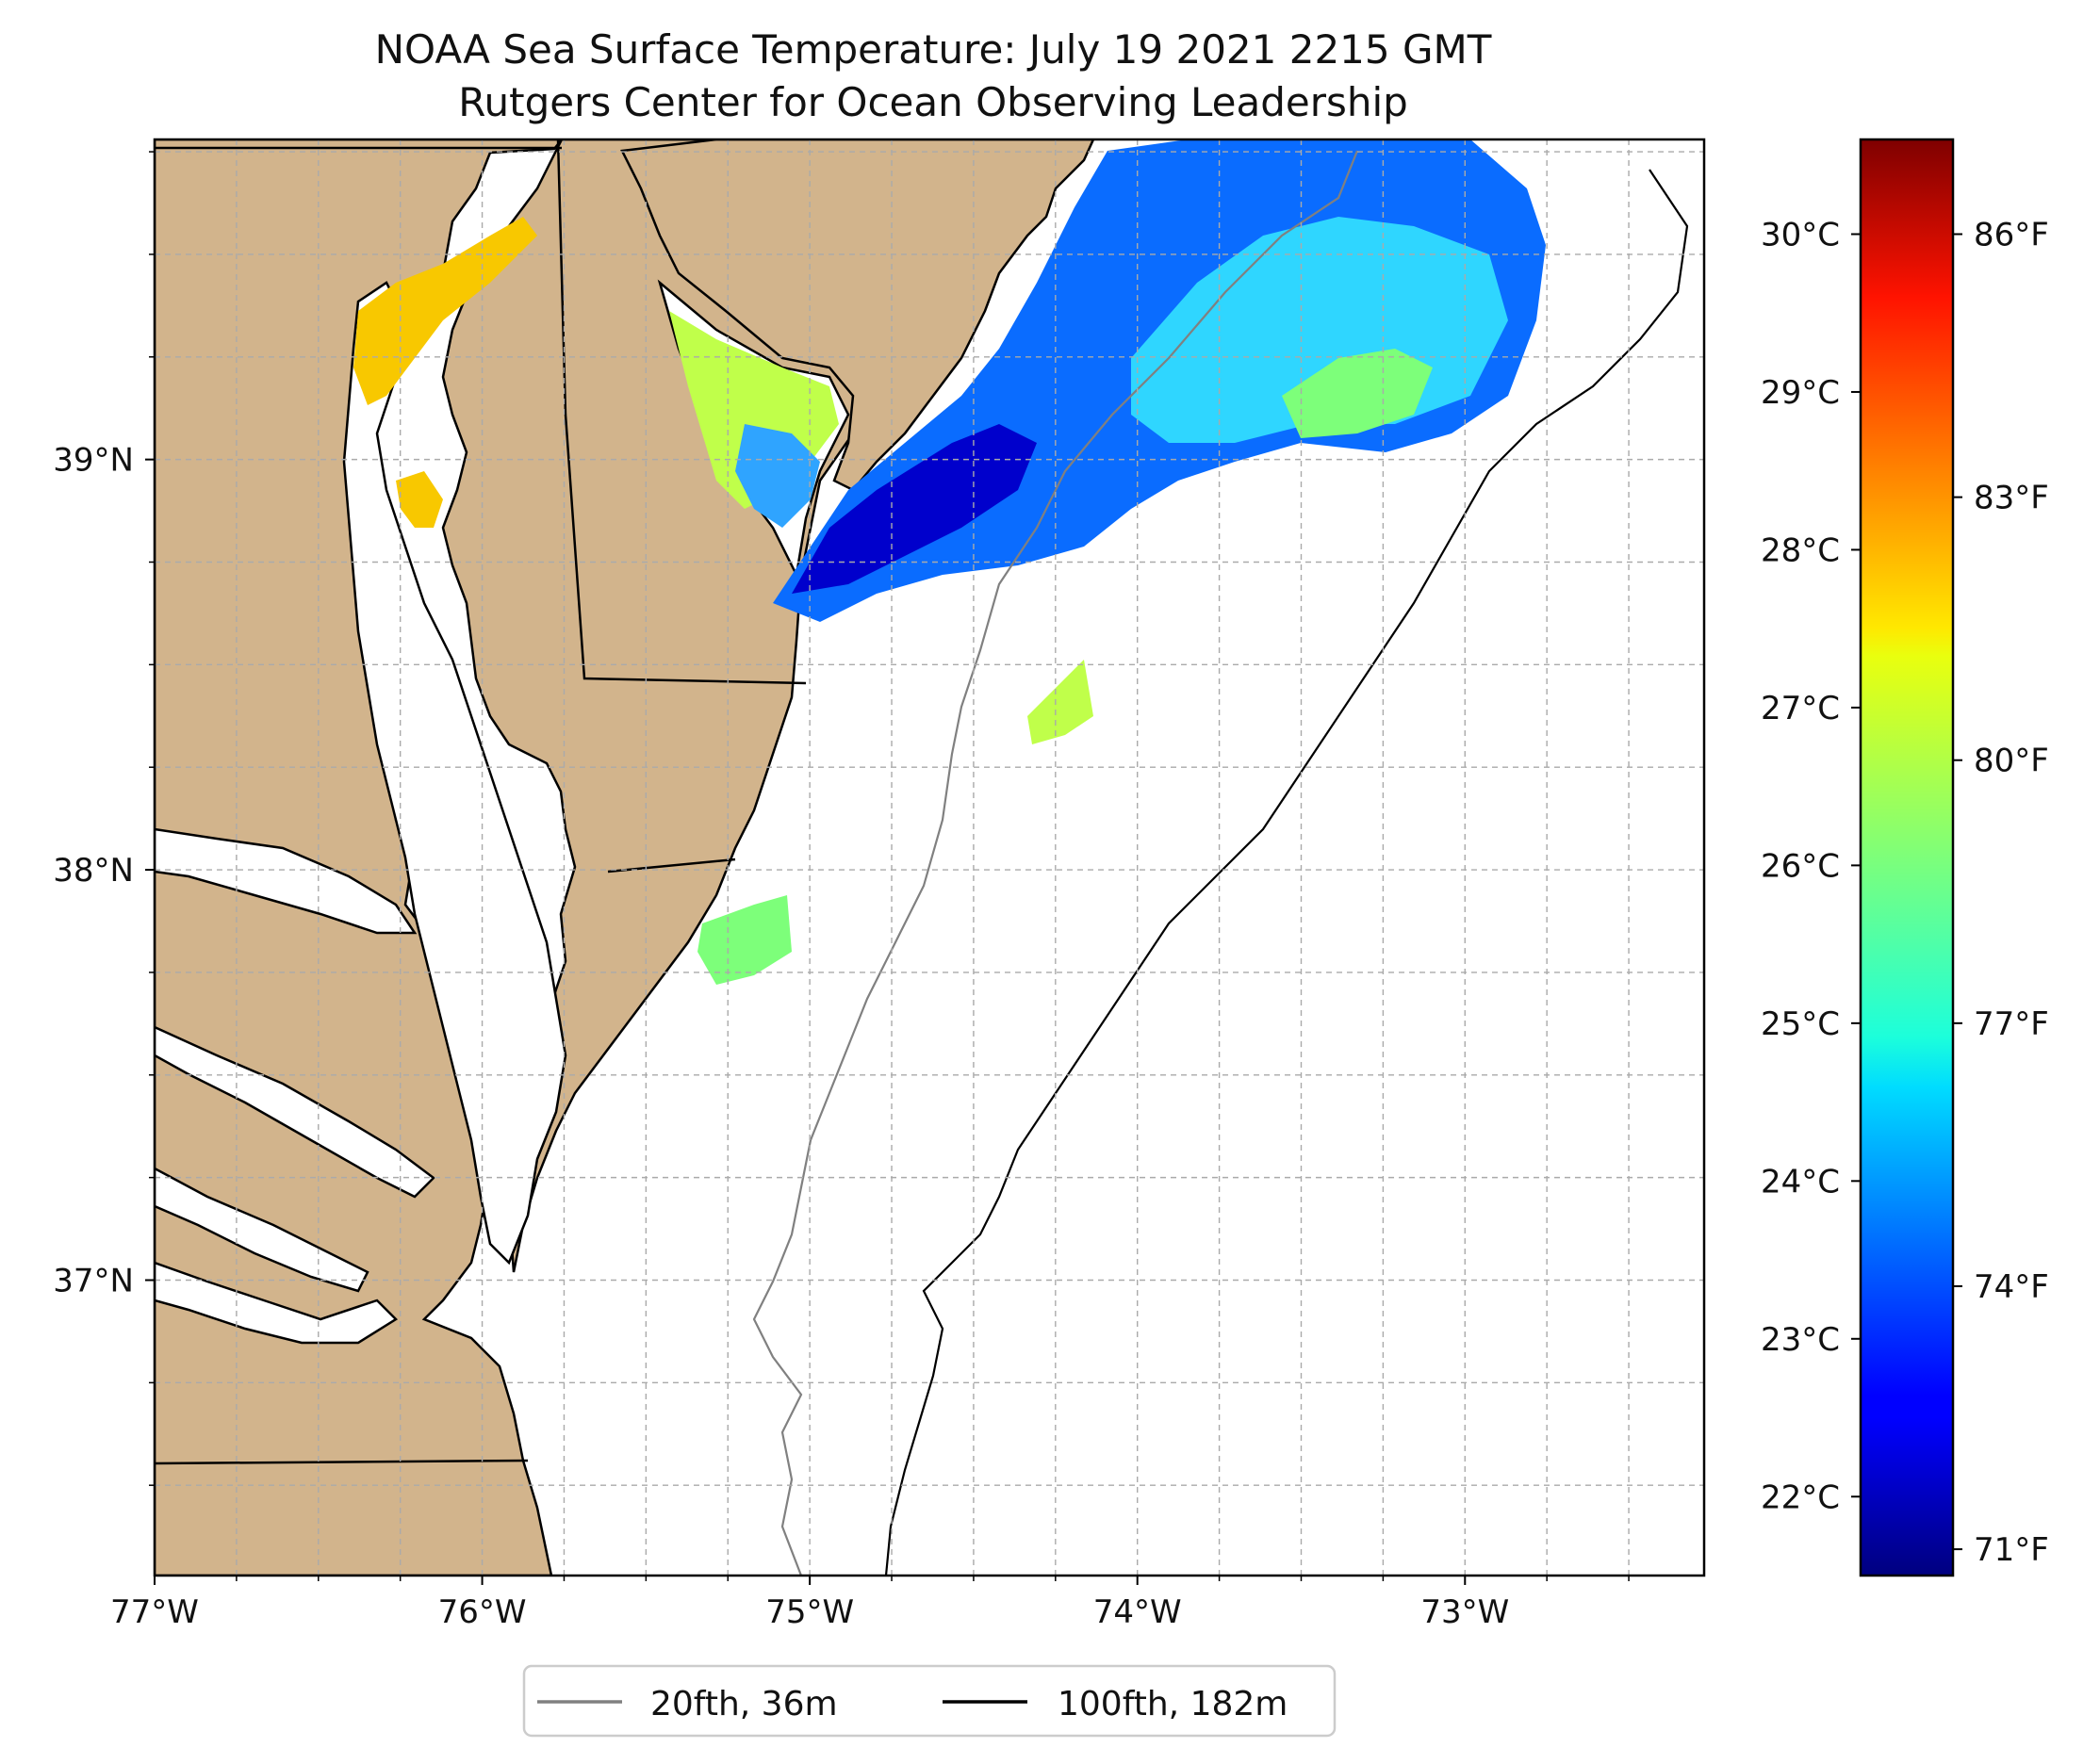  What do you see at coordinates (2011, 1024) in the screenshot?
I see `colorbar-f-tick-label: 77°F` at bounding box center [2011, 1024].